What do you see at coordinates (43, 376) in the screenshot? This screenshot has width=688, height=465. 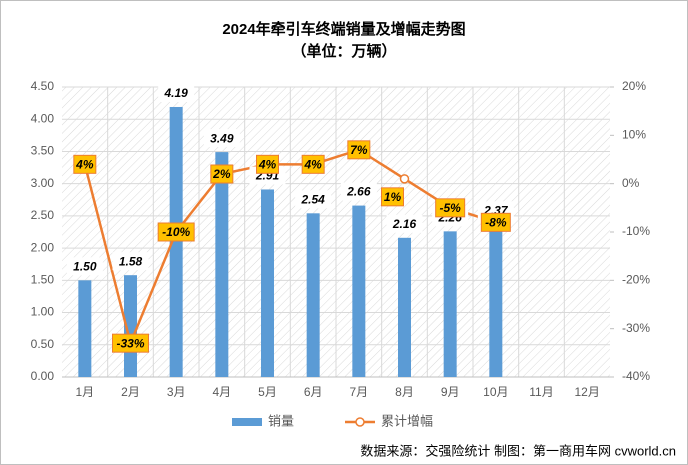 I see `y-tick-label: 0.00` at bounding box center [43, 376].